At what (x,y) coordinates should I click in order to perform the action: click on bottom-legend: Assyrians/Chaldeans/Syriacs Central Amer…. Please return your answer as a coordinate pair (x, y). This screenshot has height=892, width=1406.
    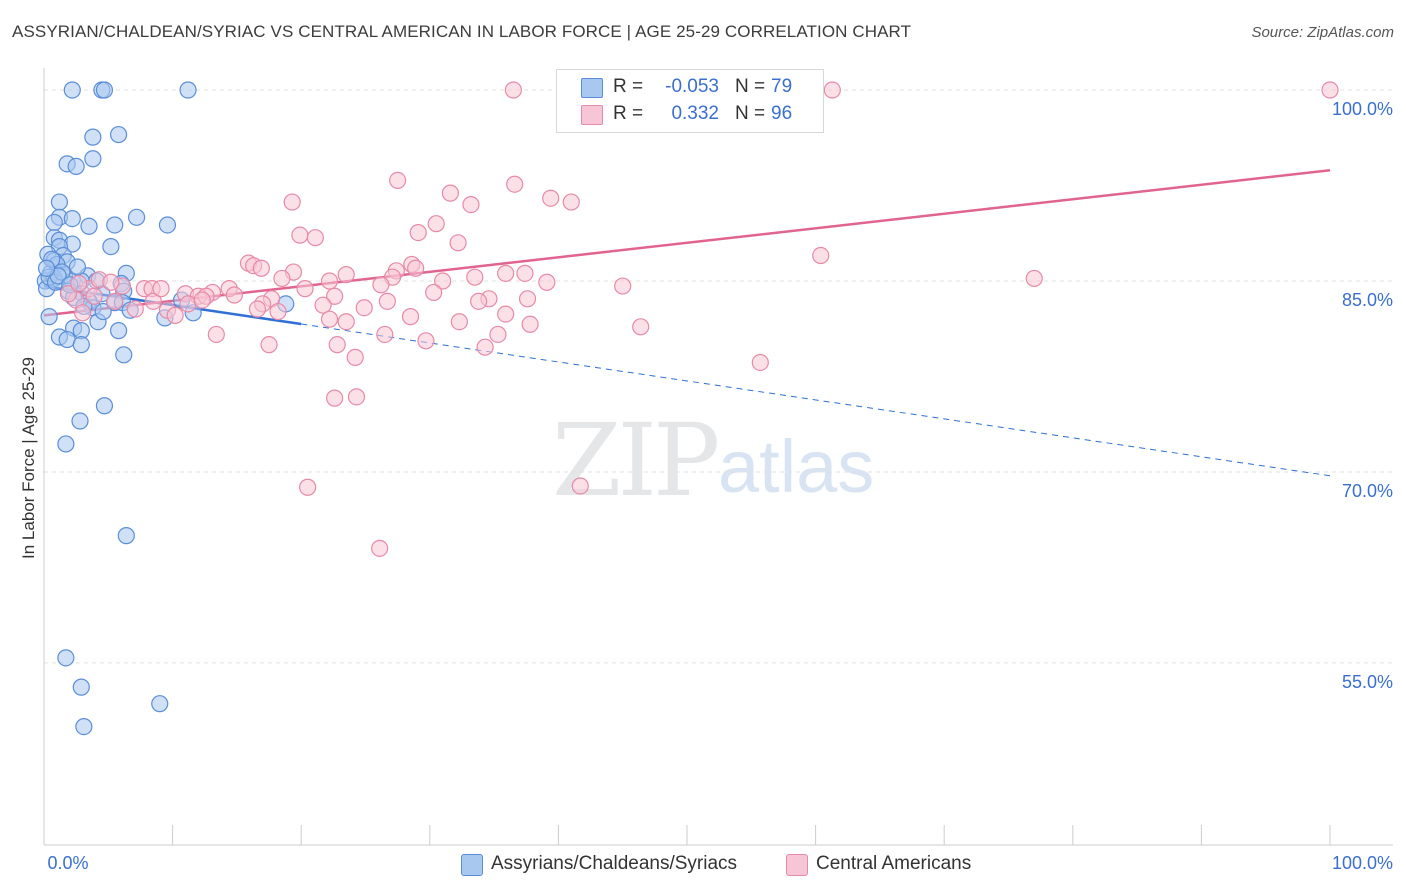
    Looking at the image, I should click on (703, 865).